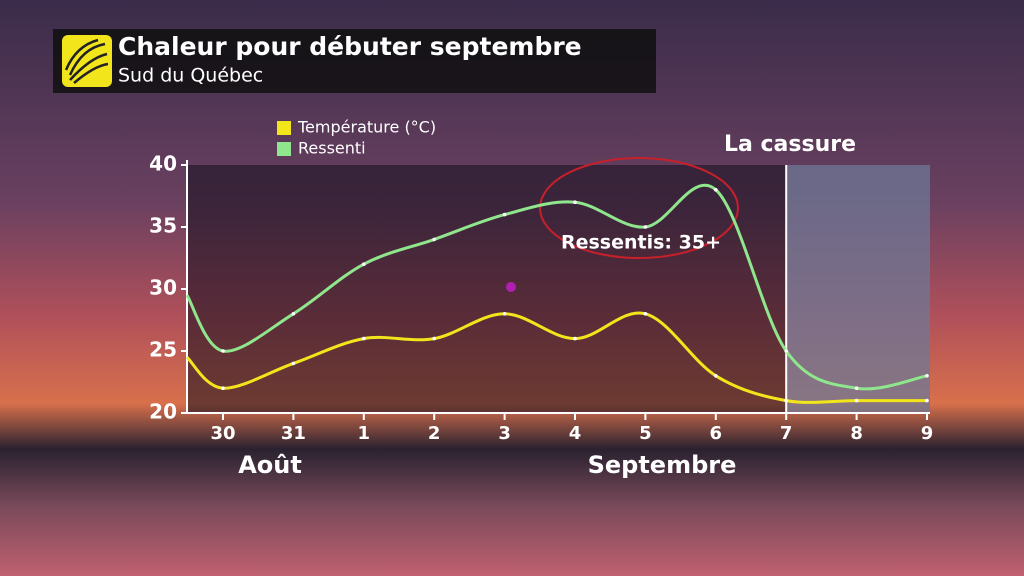 The height and width of the screenshot is (576, 1024). Describe the element at coordinates (641, 243) in the screenshot. I see `callout-label: Ressentis: 35+` at that location.